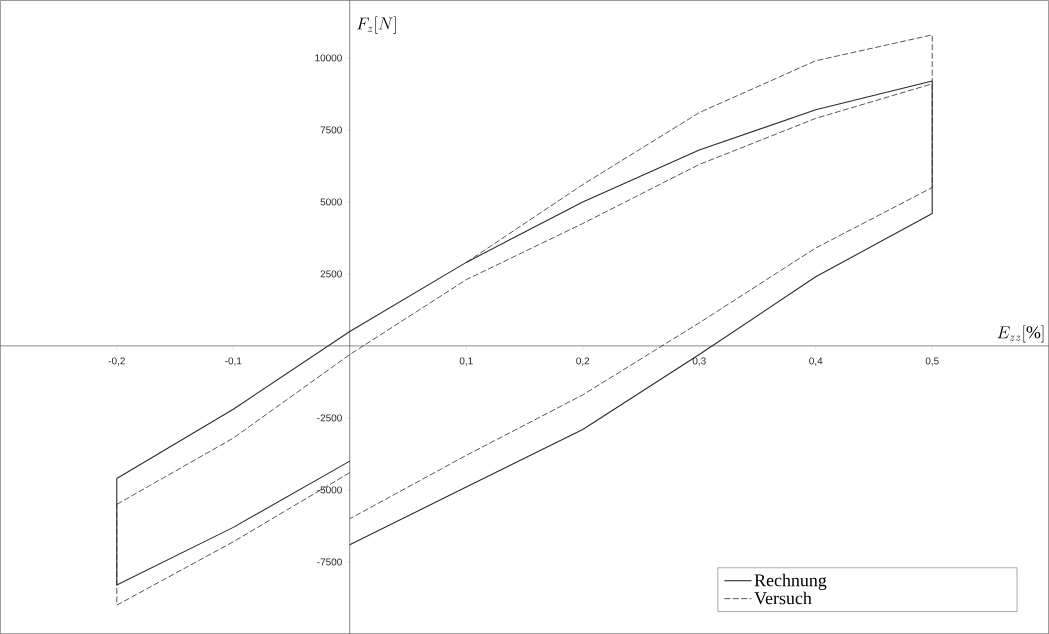 This screenshot has width=1049, height=634. What do you see at coordinates (331, 130) in the screenshot?
I see `y-tick-label: 7500` at bounding box center [331, 130].